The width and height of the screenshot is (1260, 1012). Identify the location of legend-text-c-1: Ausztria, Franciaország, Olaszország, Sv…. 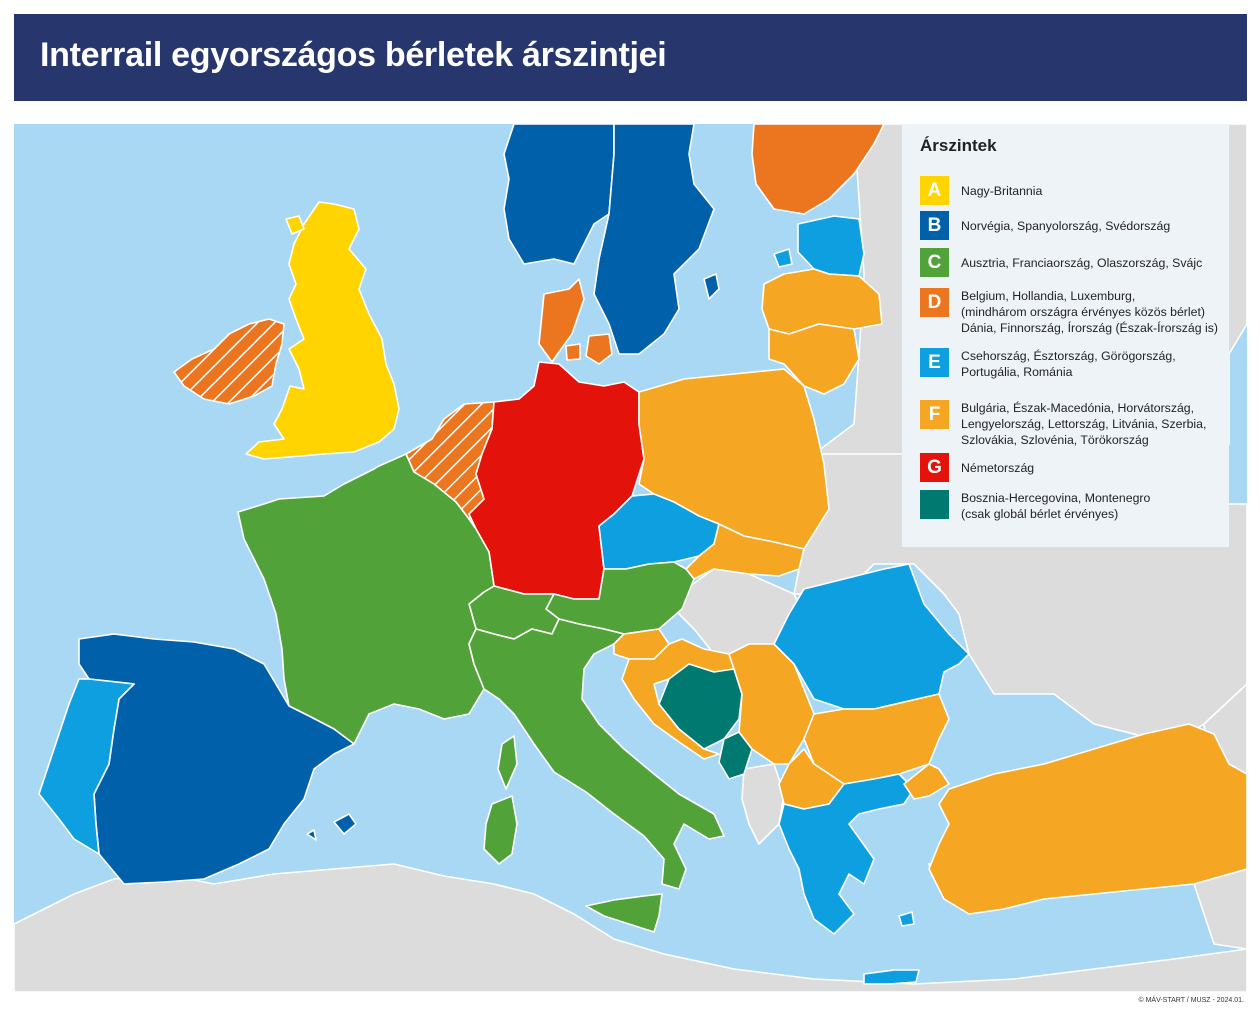
(1082, 263).